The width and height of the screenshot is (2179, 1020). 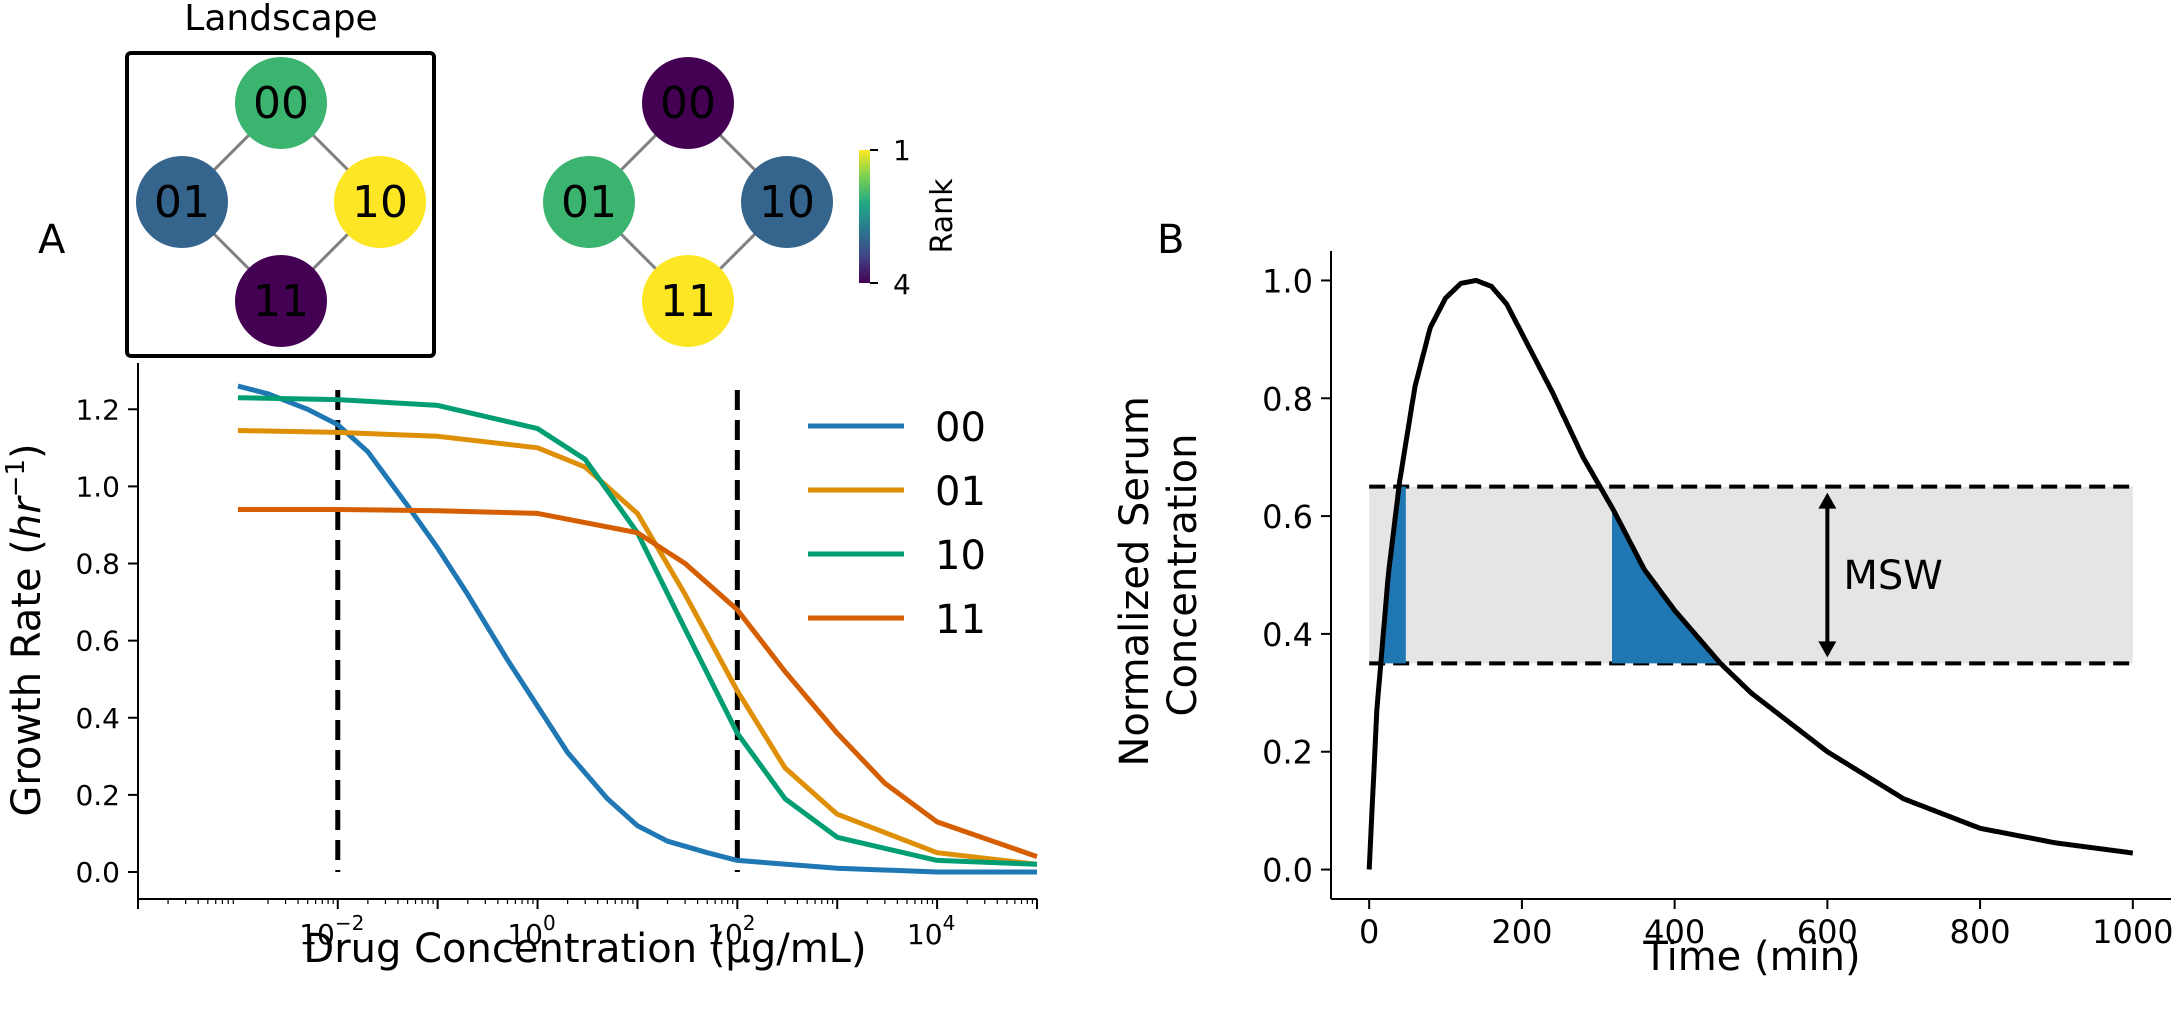 I want to click on growth-rate-x-label: Drug Concentration (µg/mL), so click(x=584, y=949).